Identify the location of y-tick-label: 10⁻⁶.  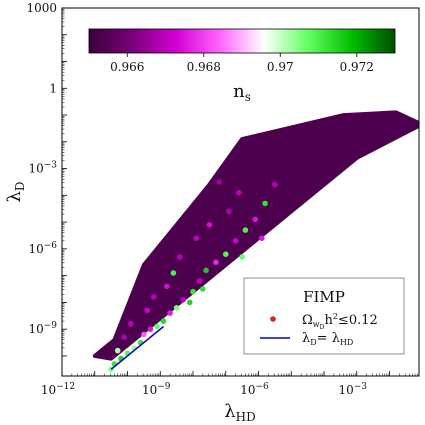
(42, 248).